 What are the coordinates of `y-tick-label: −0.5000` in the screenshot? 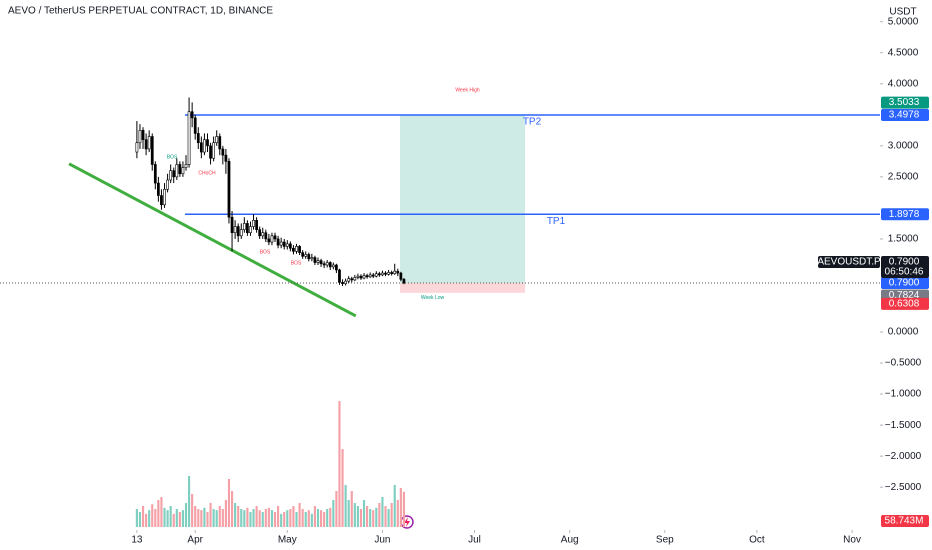 It's located at (903, 363).